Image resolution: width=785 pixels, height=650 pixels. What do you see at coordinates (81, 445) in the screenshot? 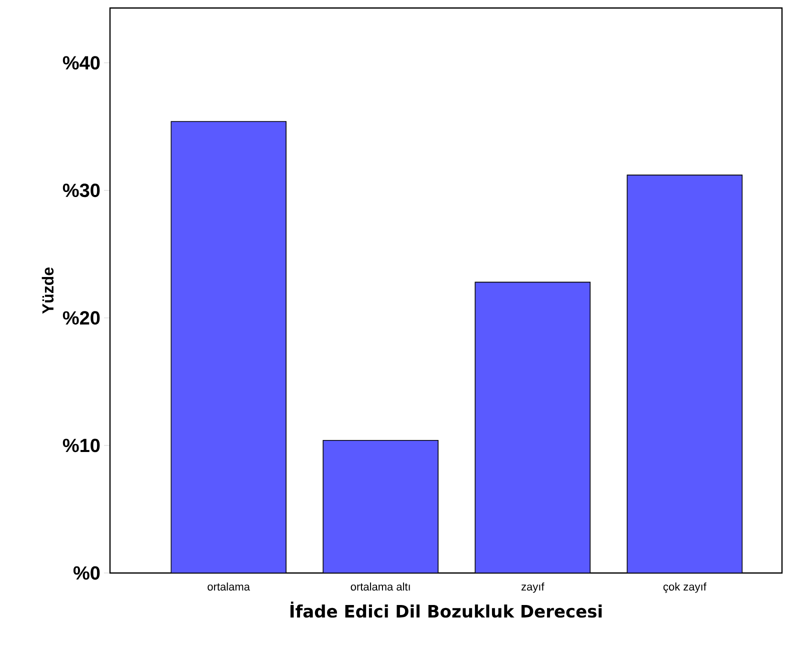
I see `y-tick-label: %10` at bounding box center [81, 445].